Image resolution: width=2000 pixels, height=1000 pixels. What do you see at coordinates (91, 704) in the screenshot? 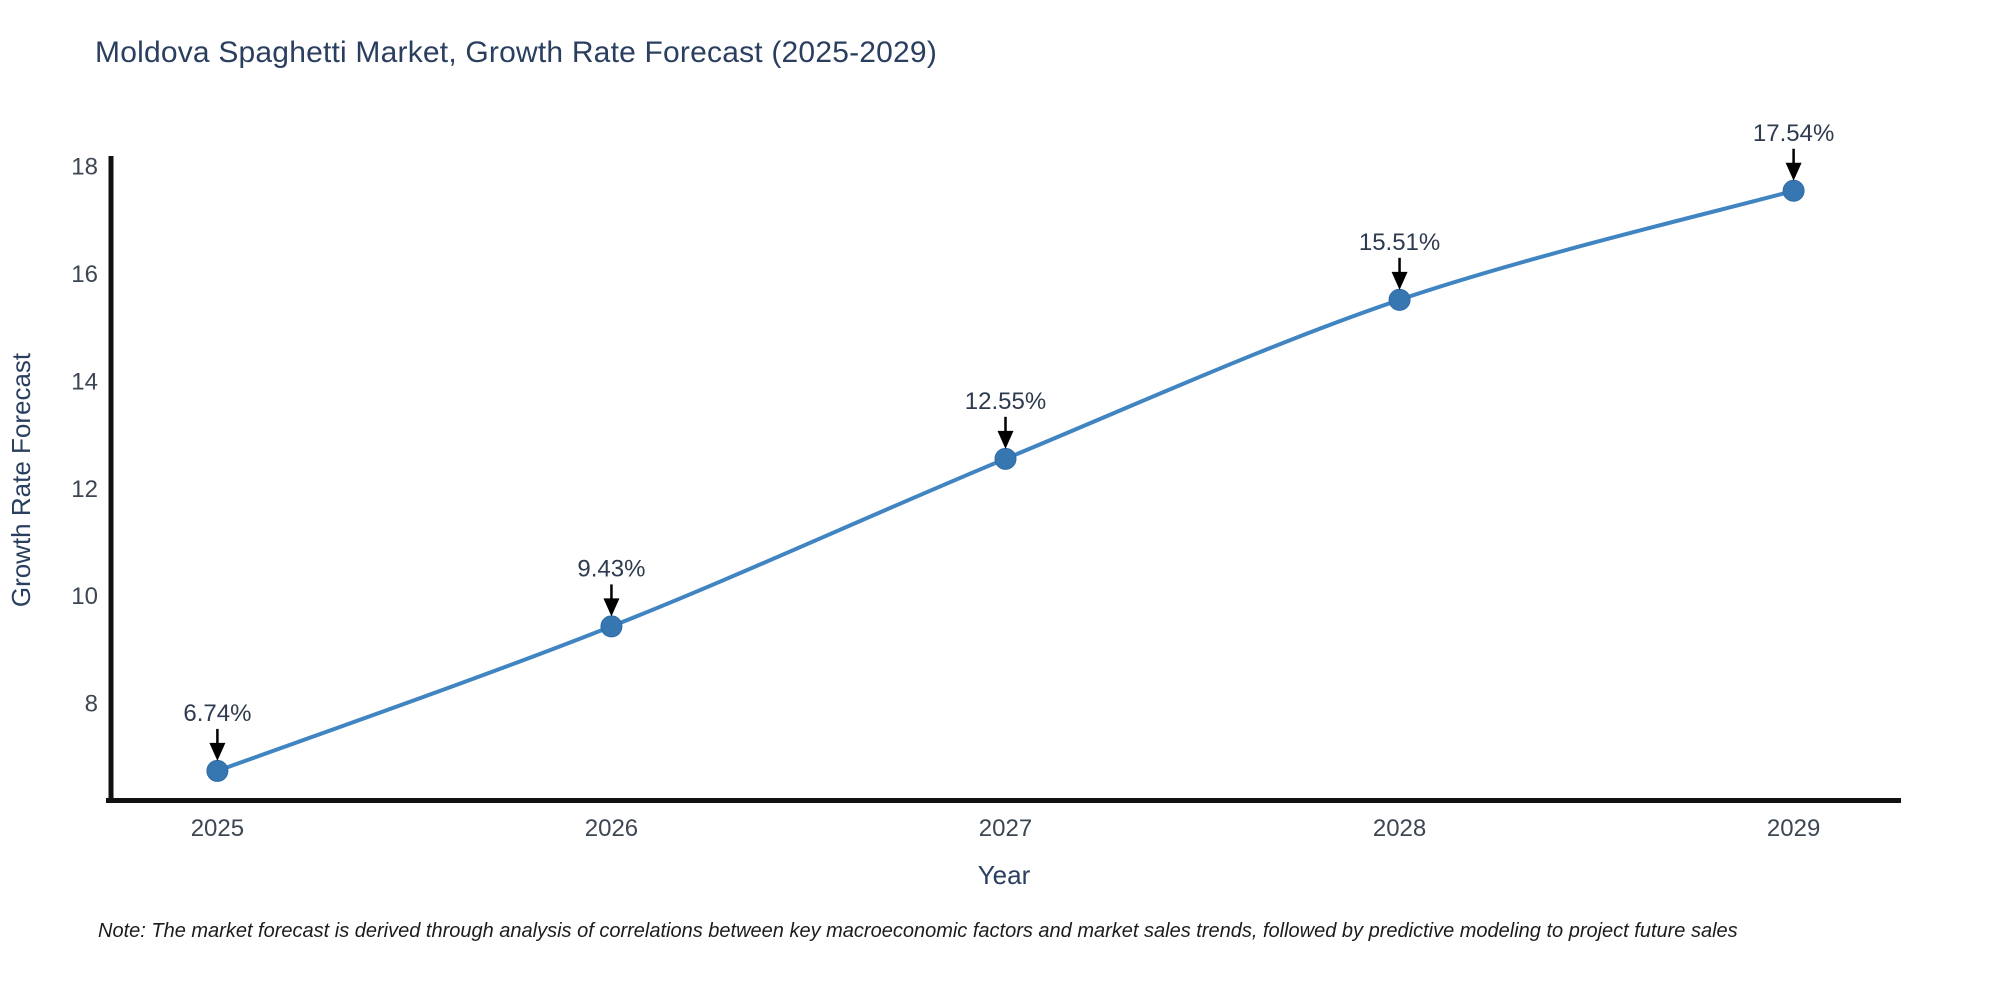
I see `y-tick-label: 8` at bounding box center [91, 704].